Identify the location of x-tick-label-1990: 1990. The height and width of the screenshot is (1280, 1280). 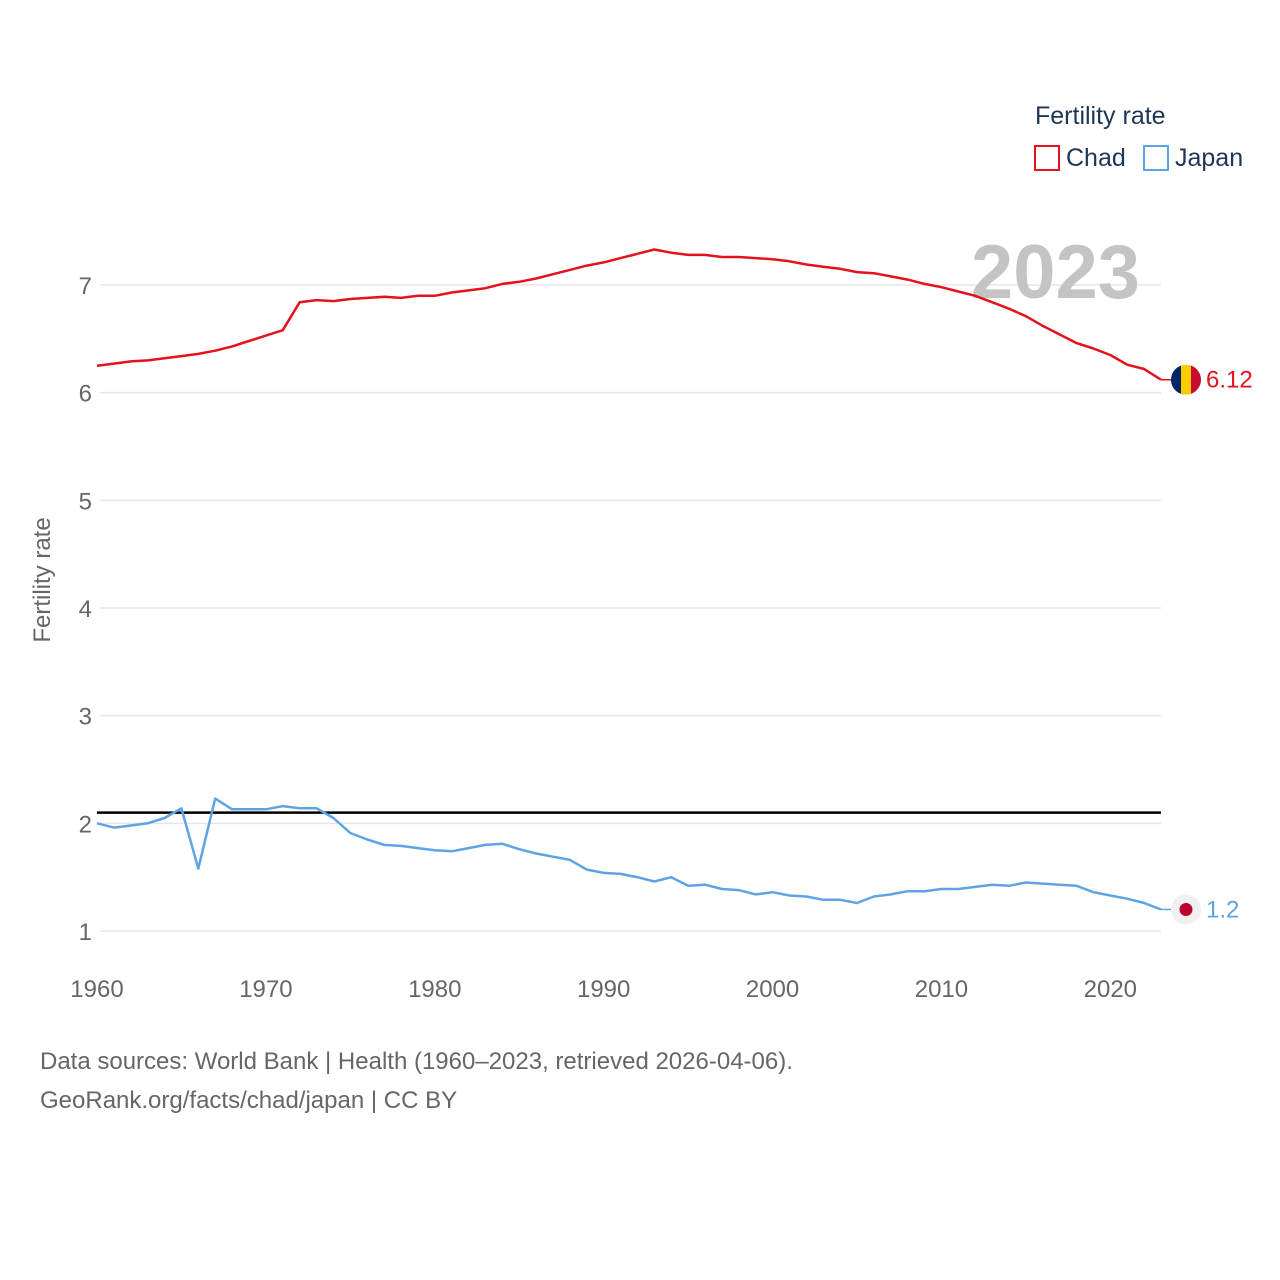
(603, 989).